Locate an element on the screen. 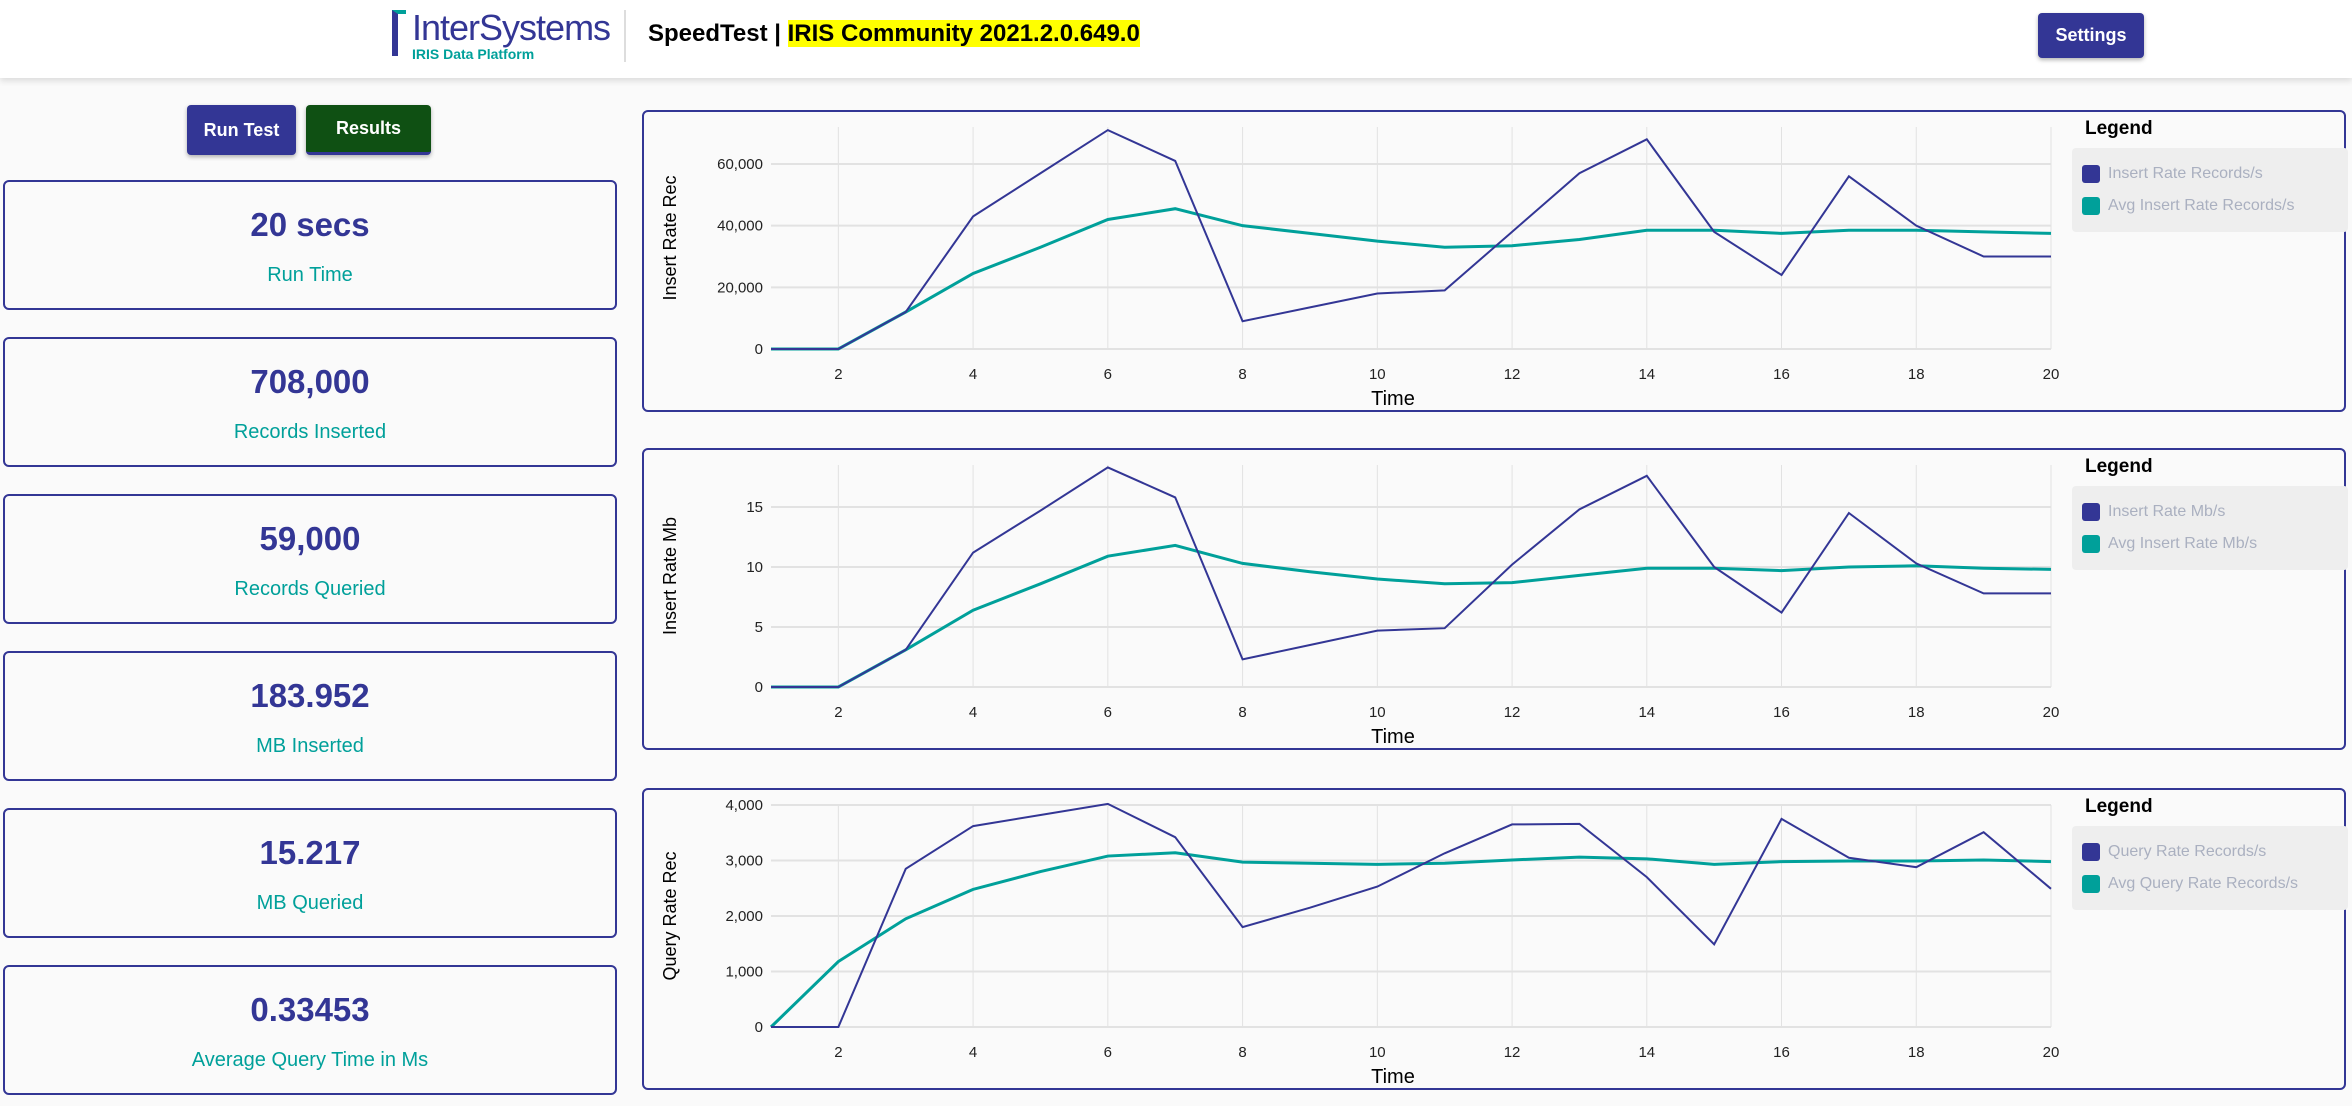  y-tick-label: 3,000 is located at coordinates (744, 861).